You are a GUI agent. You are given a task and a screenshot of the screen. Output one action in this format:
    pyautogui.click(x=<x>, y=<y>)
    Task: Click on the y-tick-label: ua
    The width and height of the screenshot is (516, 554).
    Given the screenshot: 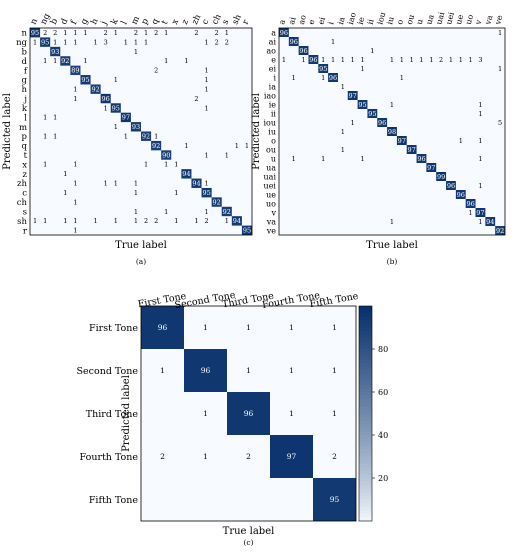 What is the action you would take?
    pyautogui.click(x=271, y=167)
    